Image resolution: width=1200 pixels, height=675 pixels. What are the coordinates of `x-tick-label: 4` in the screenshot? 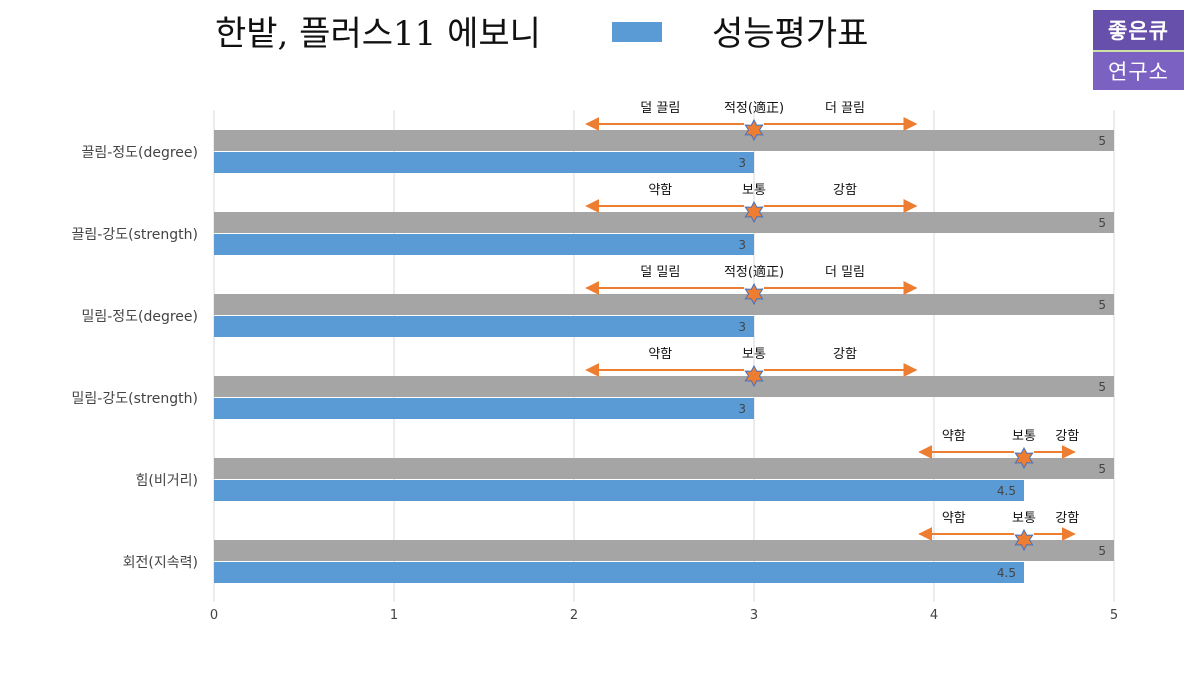 It's located at (934, 615).